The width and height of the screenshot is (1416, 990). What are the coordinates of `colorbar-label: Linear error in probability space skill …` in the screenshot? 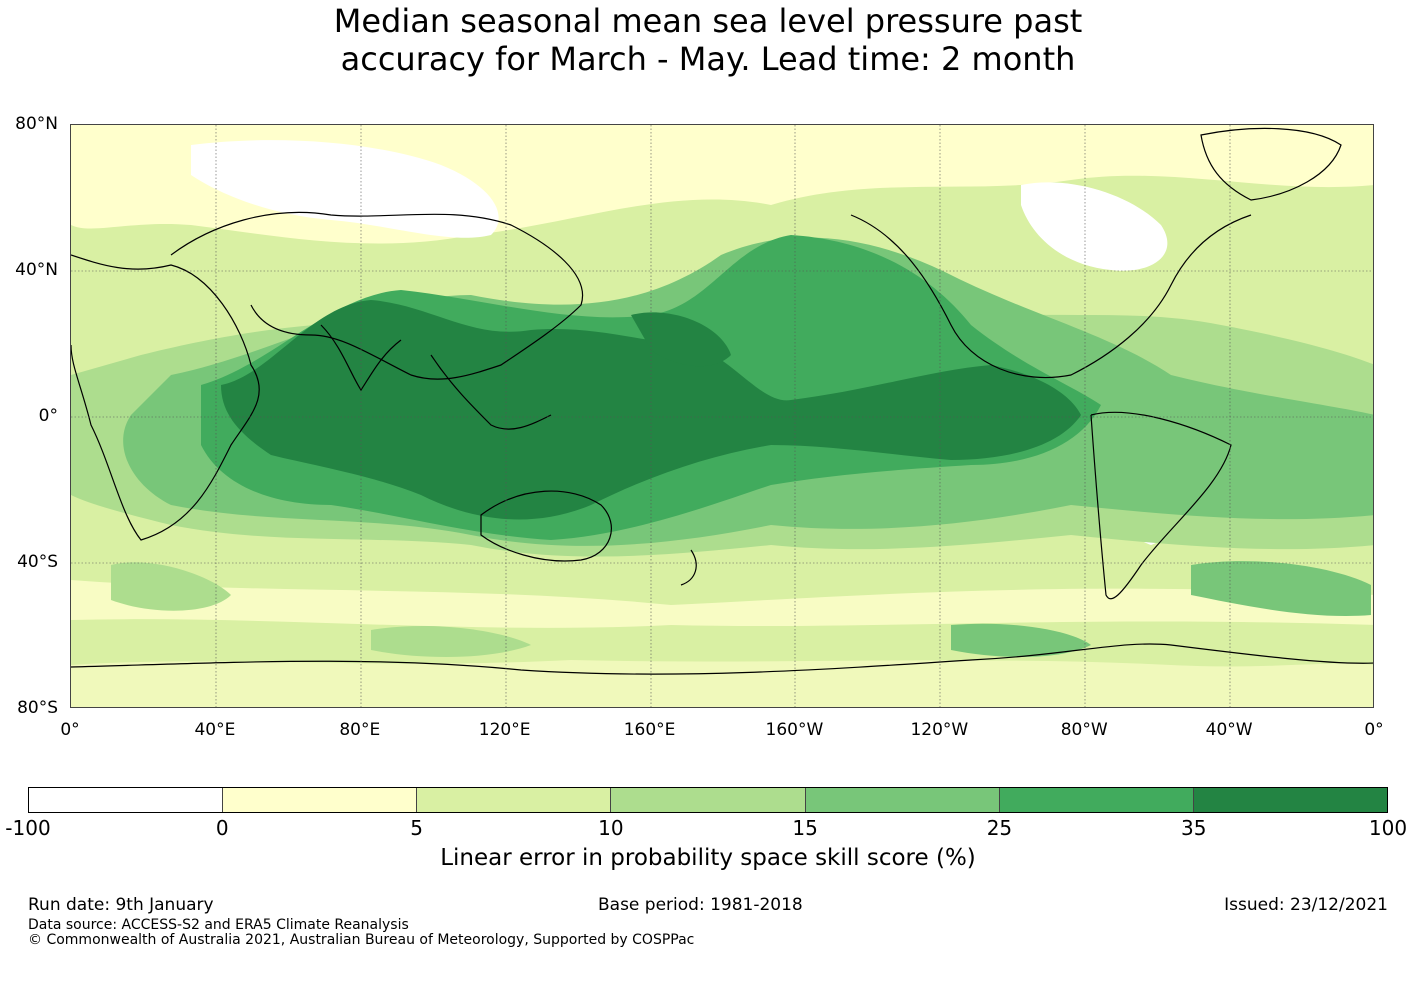 It's located at (708, 858).